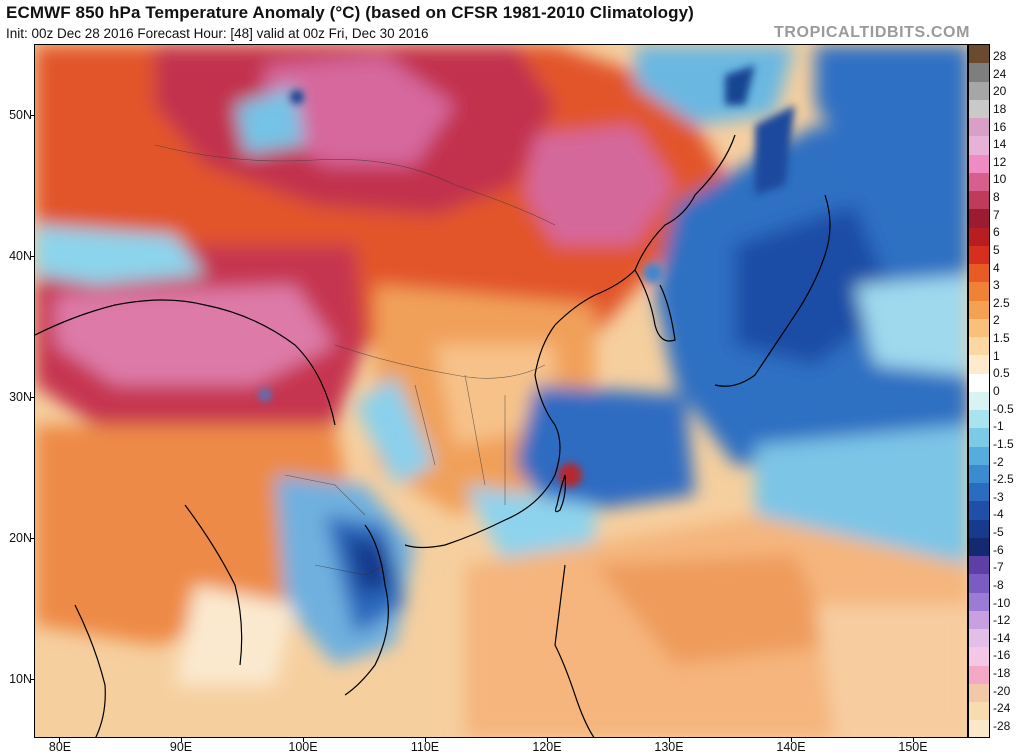  What do you see at coordinates (1002, 673) in the screenshot?
I see `colorbar-label: -18` at bounding box center [1002, 673].